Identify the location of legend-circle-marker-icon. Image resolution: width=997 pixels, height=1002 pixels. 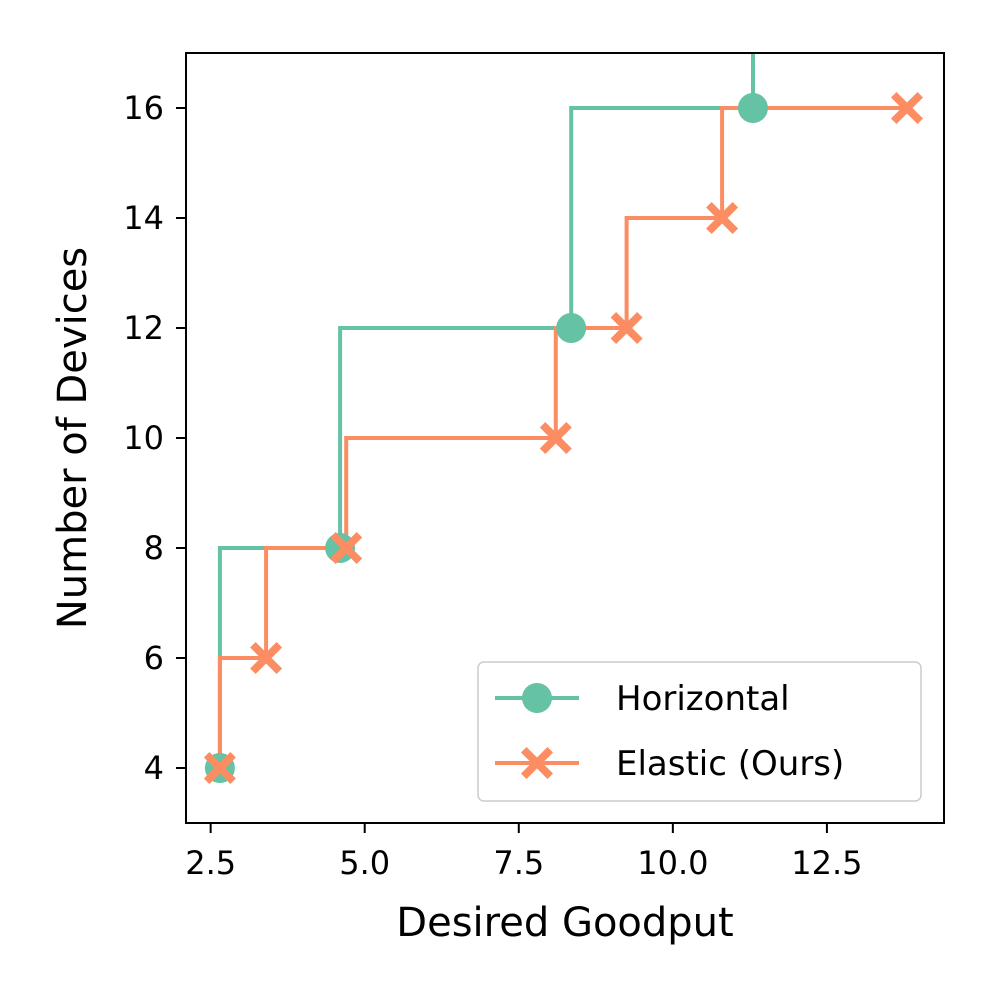
(537, 698).